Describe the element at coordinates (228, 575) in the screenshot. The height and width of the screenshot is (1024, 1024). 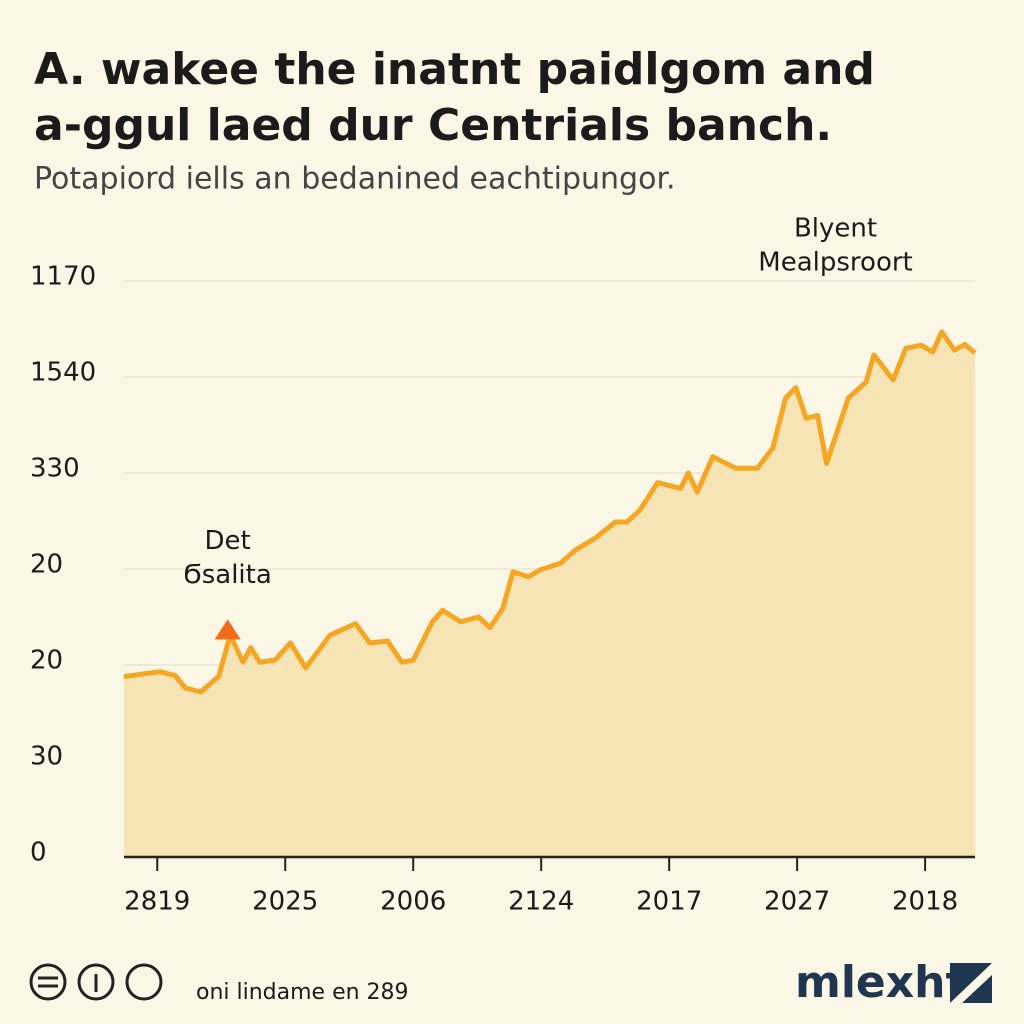
I see `annotation: Ϭsalita` at that location.